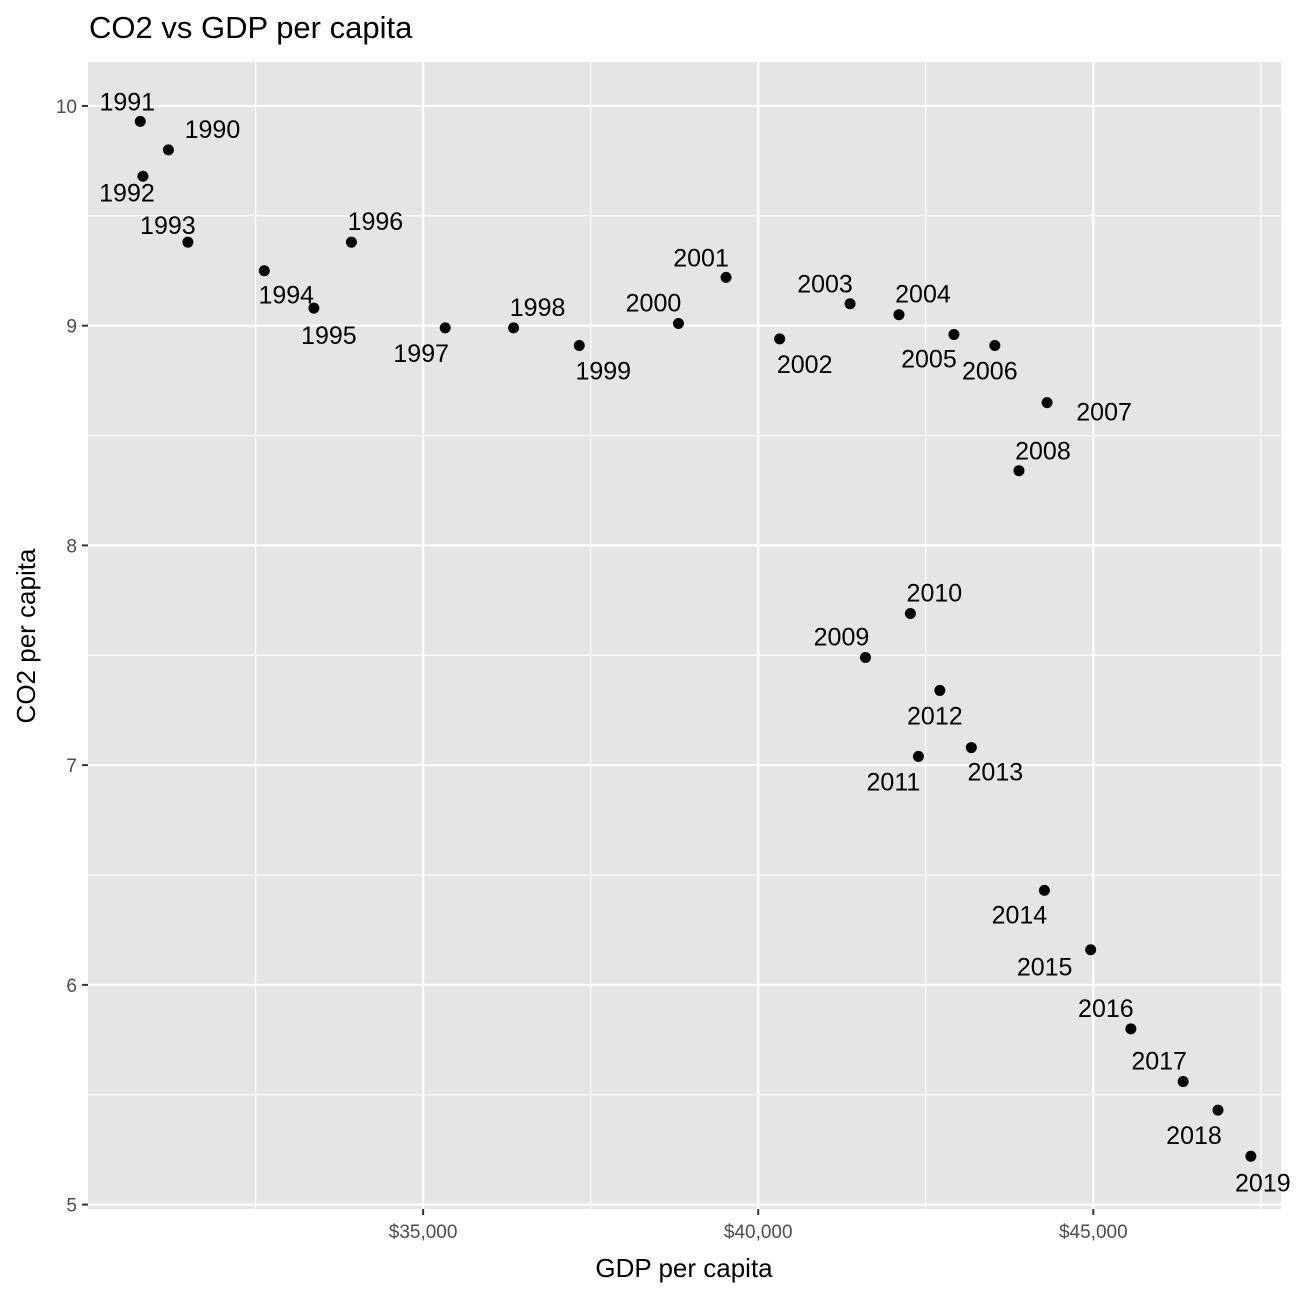  Describe the element at coordinates (1263, 1183) in the screenshot. I see `point-label: 2019` at that location.